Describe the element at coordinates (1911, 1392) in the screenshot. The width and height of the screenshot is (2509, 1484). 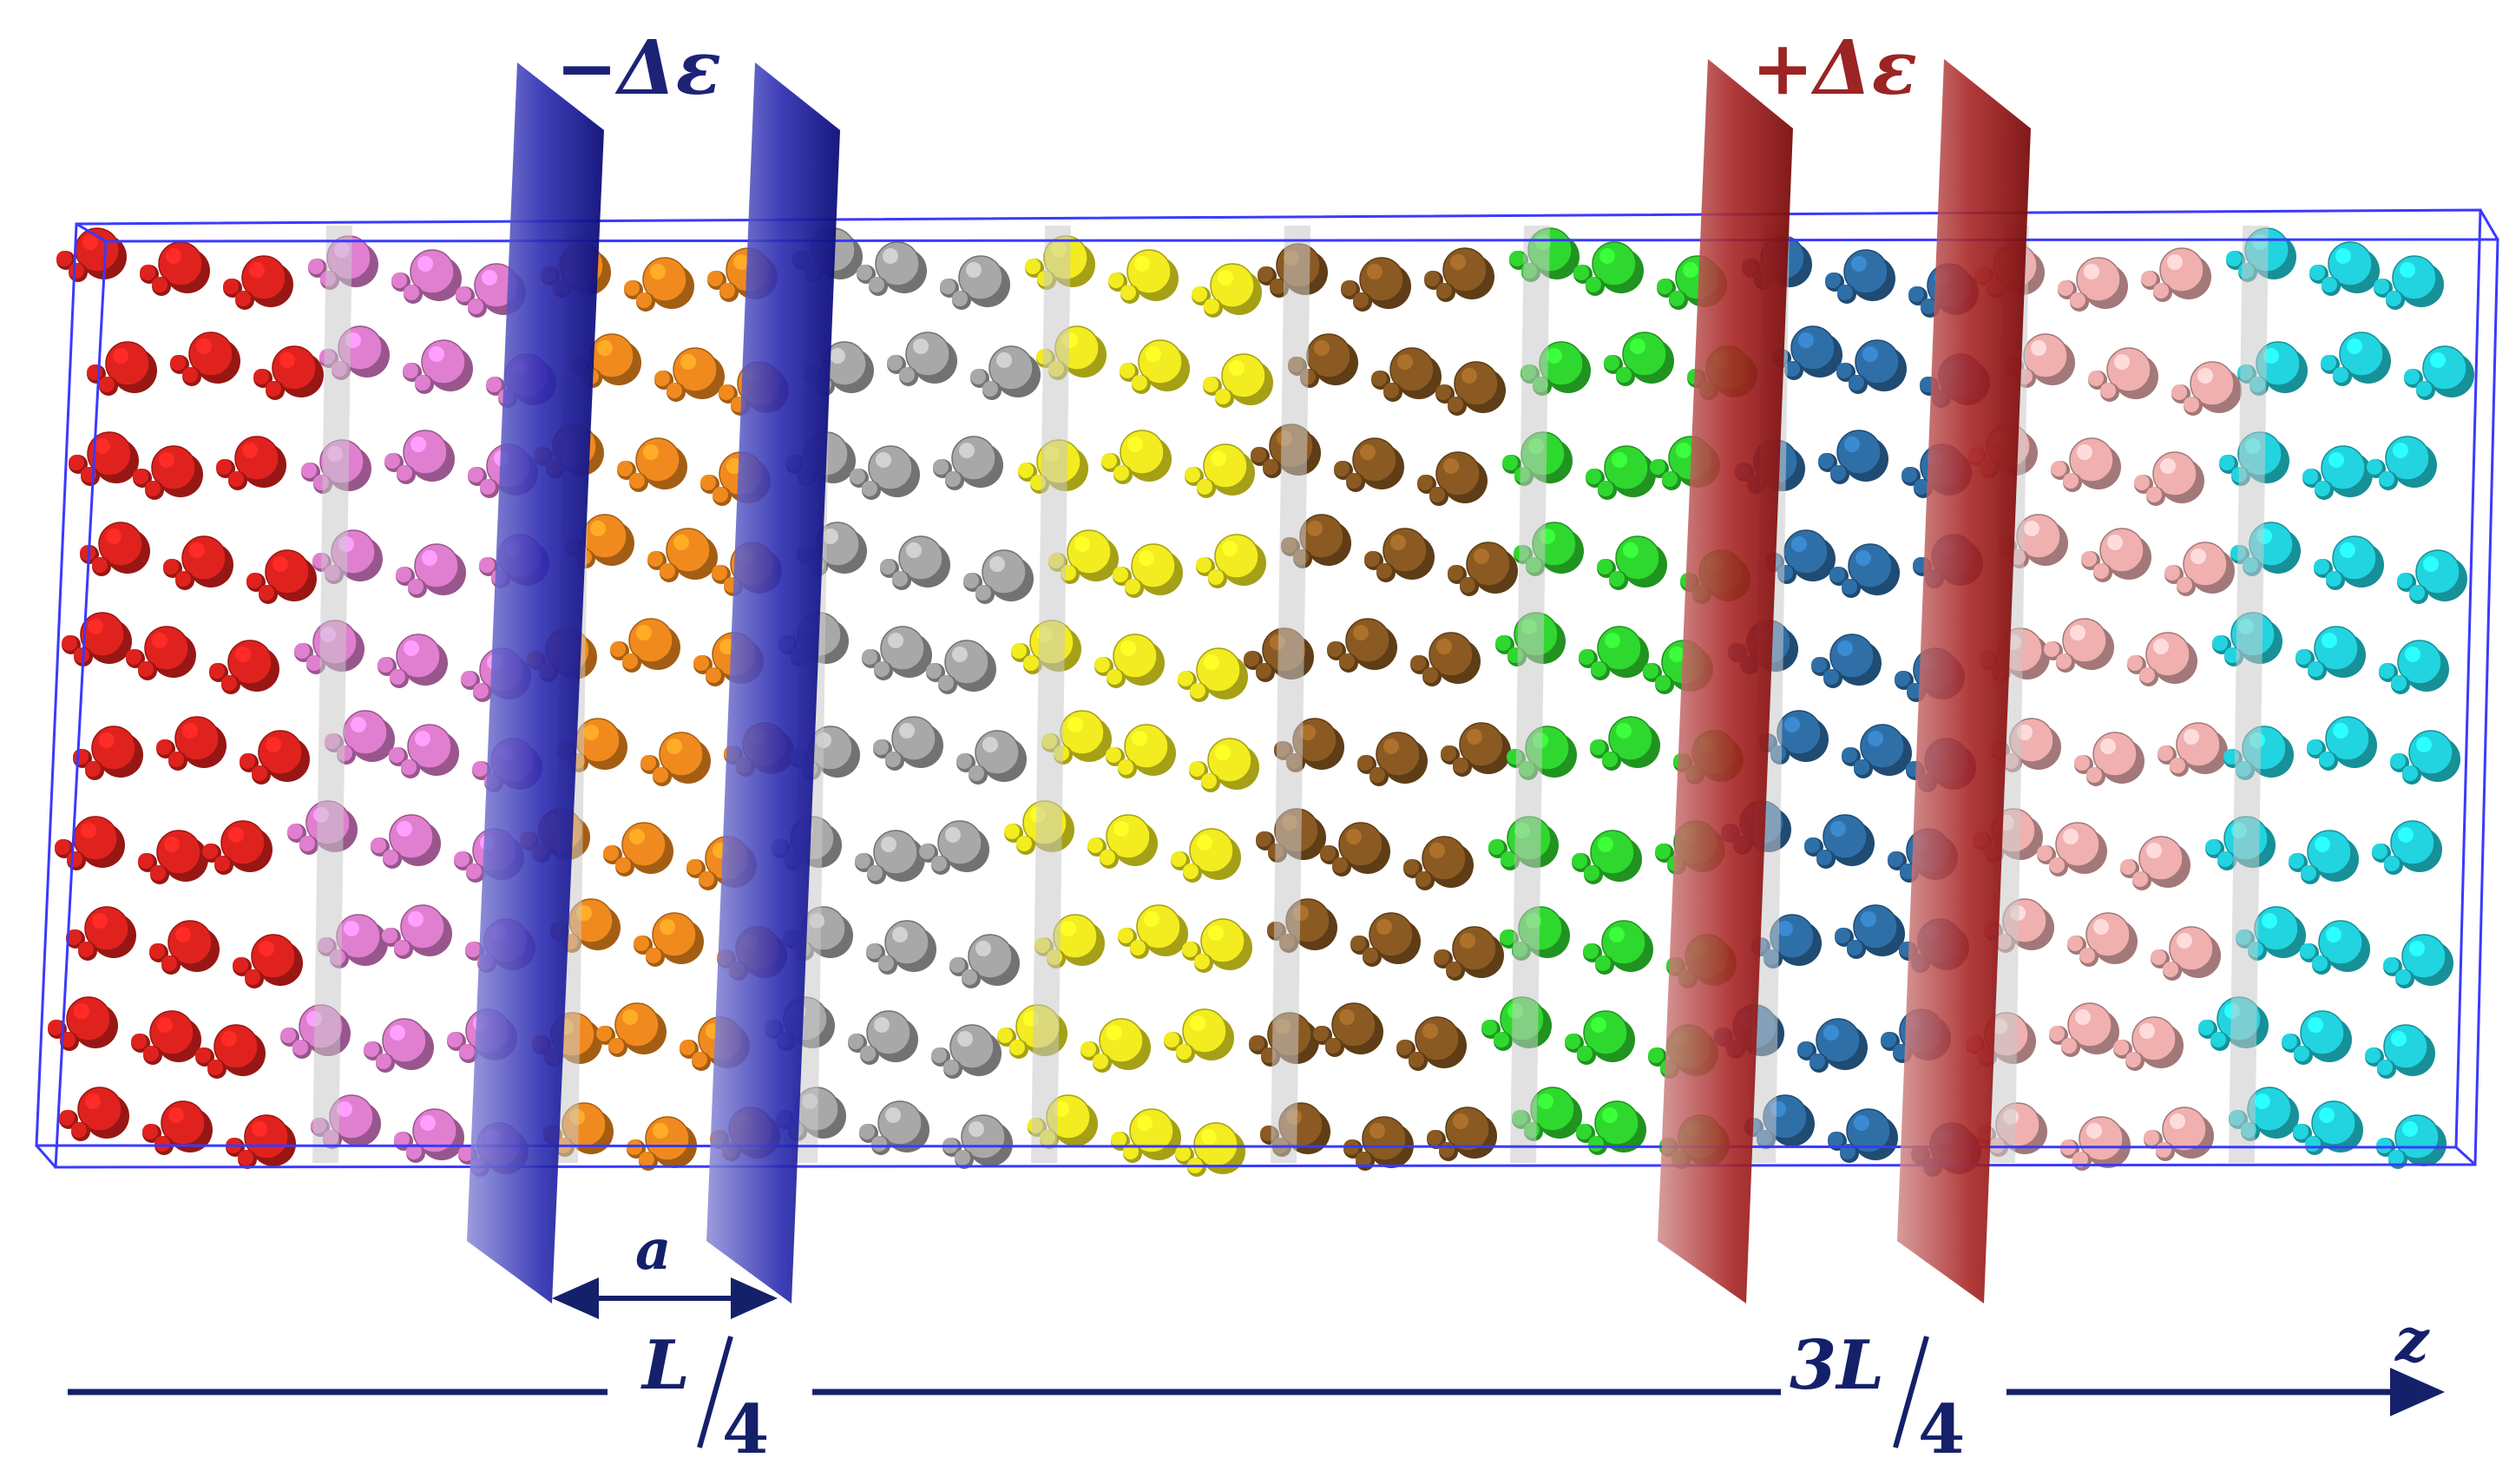
I see `three-quarter-L-slash` at that location.